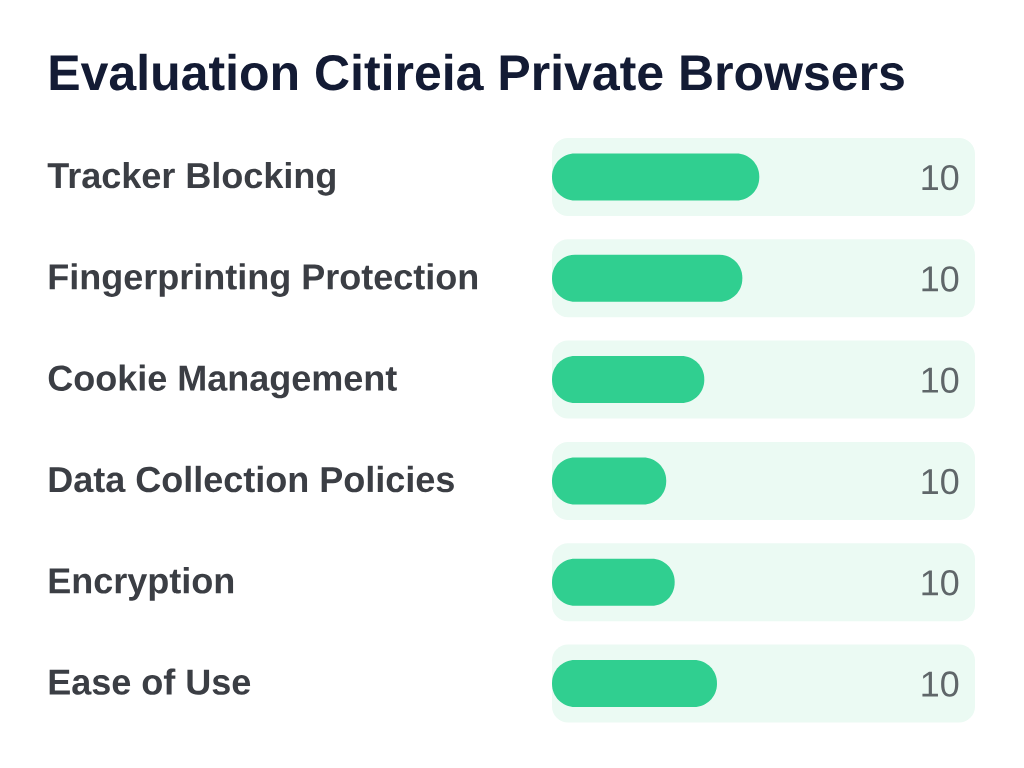  What do you see at coordinates (263, 280) in the screenshot?
I see `y-tick-label: Fingerprinting Protection` at bounding box center [263, 280].